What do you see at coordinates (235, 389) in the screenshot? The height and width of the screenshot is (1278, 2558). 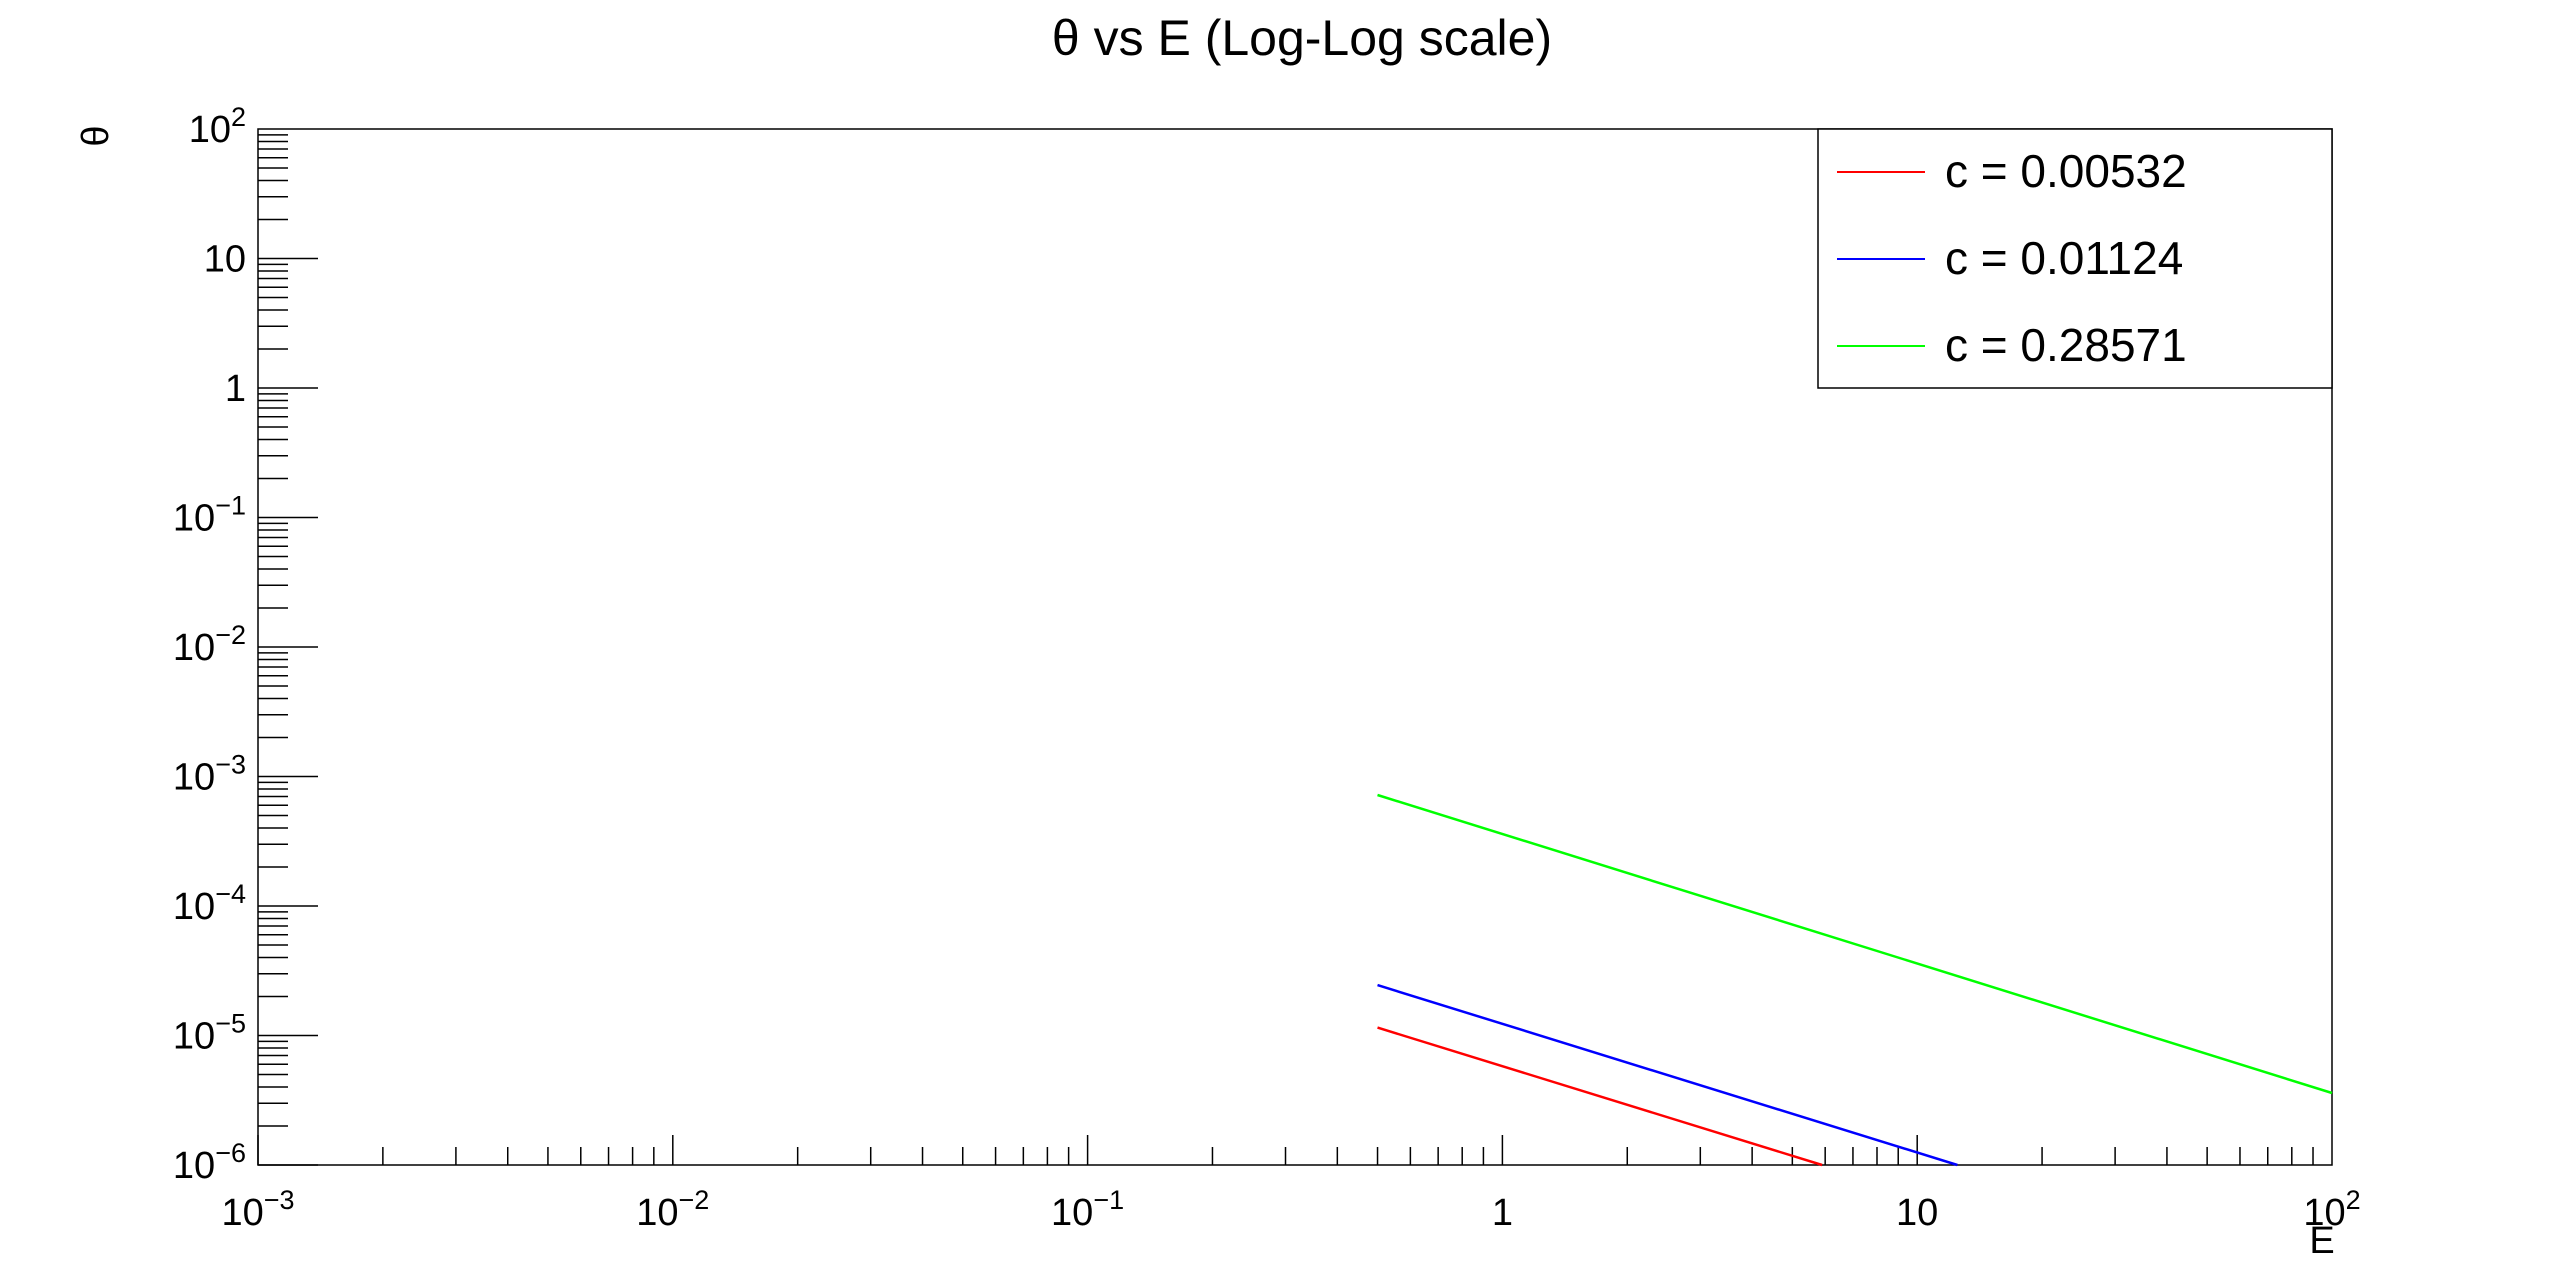 I see `y-tick-label: 1` at bounding box center [235, 389].